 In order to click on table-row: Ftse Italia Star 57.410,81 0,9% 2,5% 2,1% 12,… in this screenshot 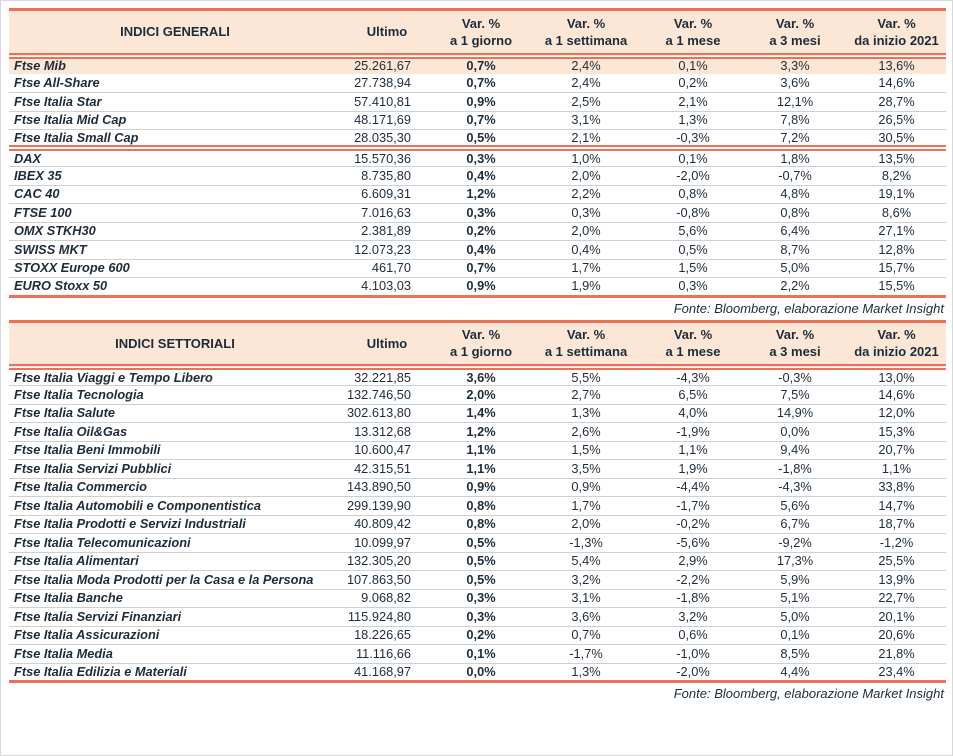, I will do `click(477, 102)`.